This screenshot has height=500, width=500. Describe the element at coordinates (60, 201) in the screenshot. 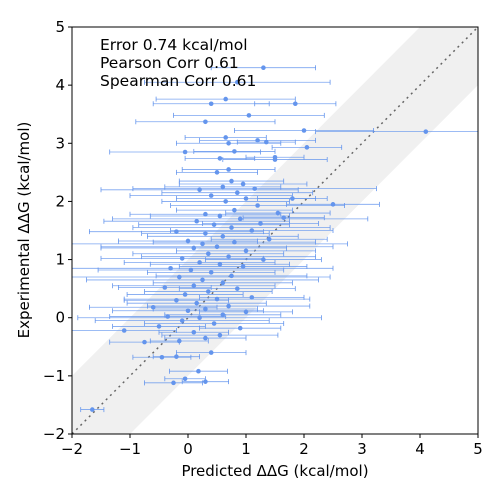

I see `y-tick-label: 2` at that location.